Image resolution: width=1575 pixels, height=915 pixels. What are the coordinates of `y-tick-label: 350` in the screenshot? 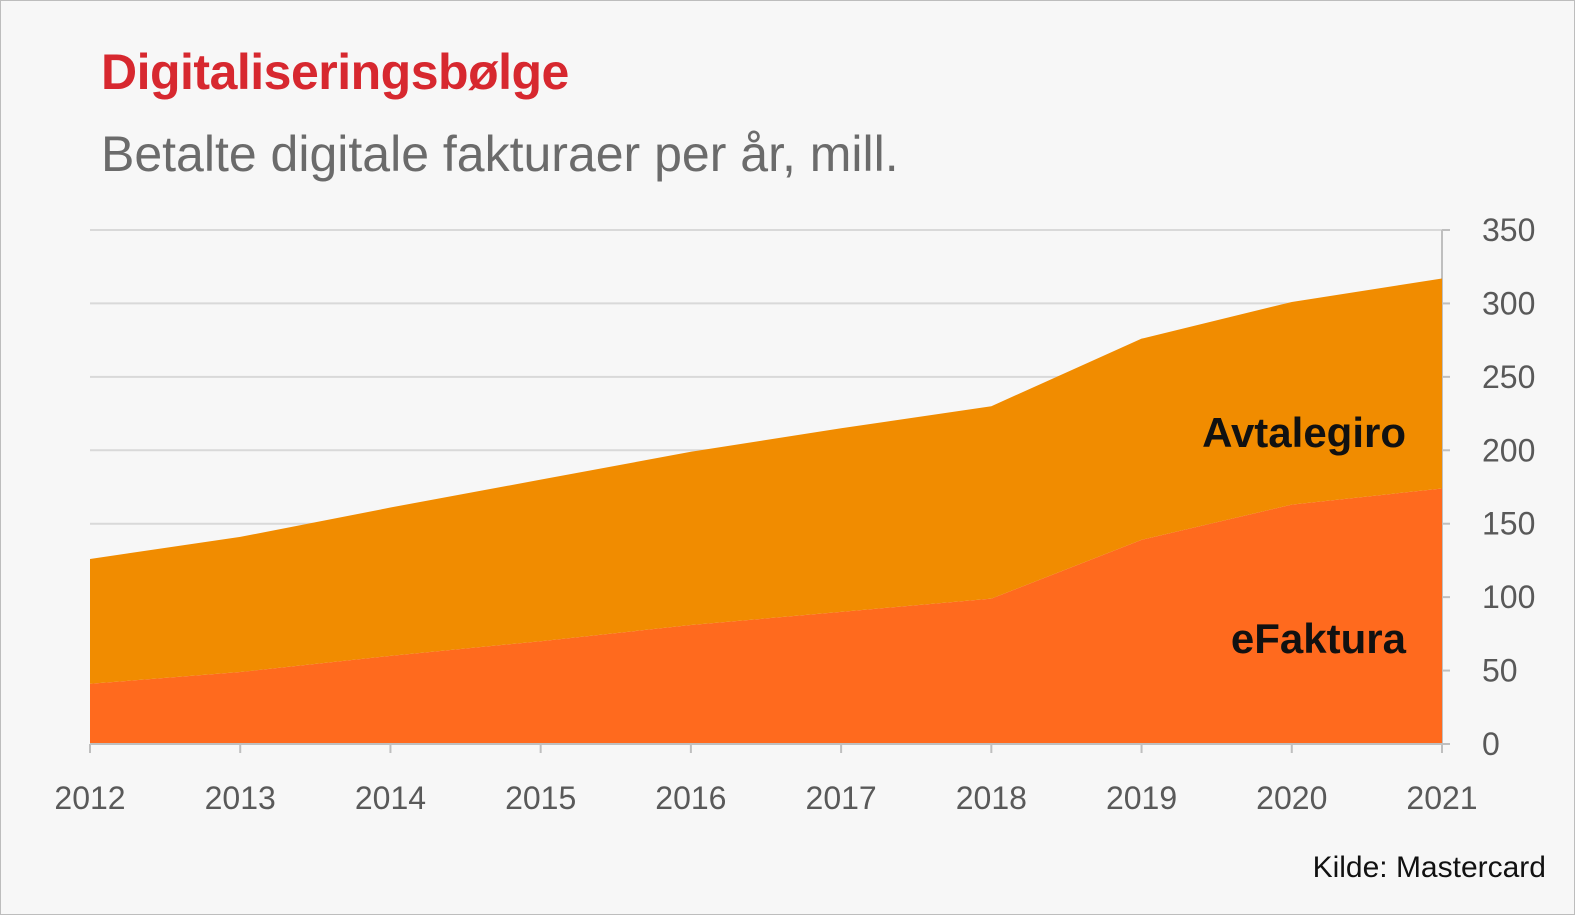 It's located at (1508, 230).